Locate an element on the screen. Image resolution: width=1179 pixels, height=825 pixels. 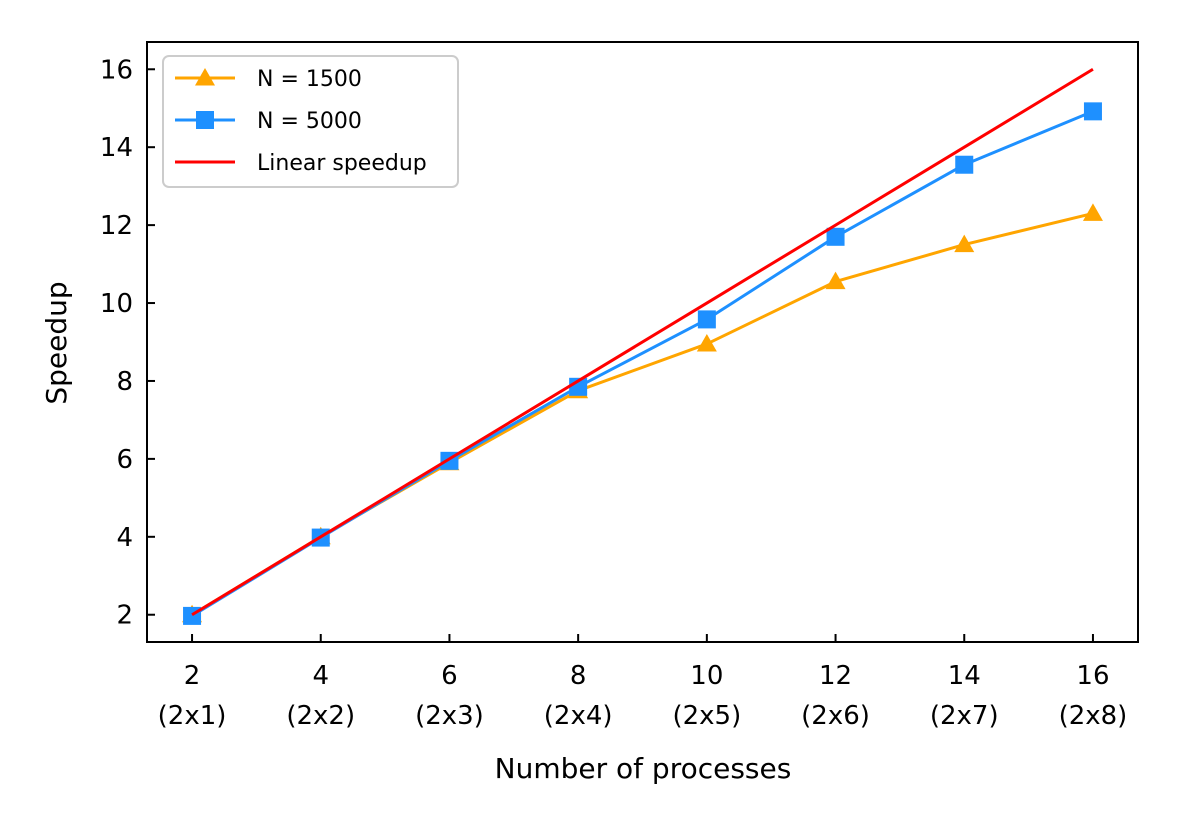
y-axis-label: Speedup is located at coordinates (56, 342).